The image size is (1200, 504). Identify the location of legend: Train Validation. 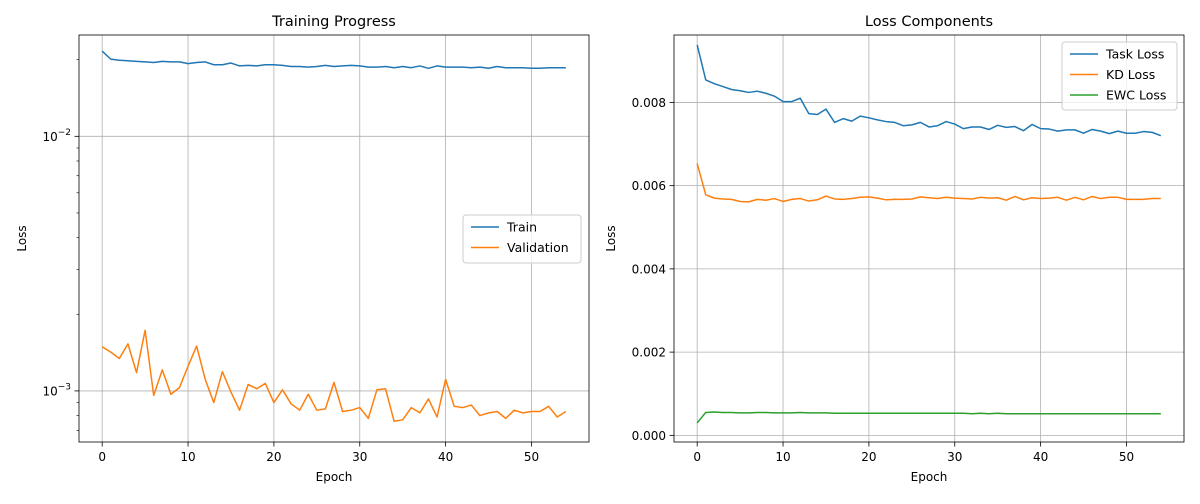
(522, 239).